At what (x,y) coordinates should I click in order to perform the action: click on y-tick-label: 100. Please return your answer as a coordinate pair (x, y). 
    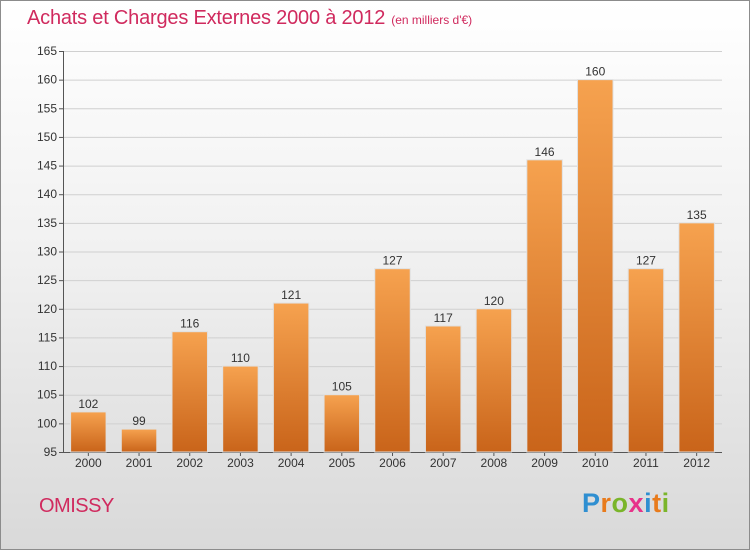
    Looking at the image, I should click on (47, 423).